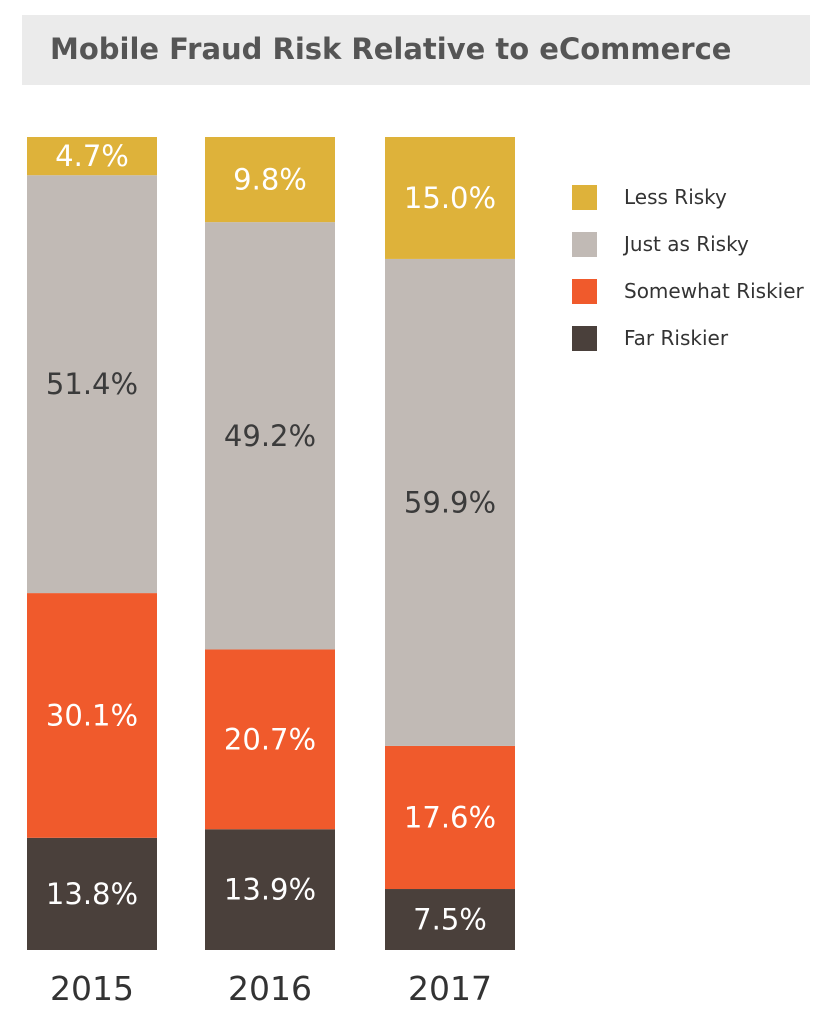  I want to click on data-label-2015-somewhat-riskier: 30.1%, so click(92, 715).